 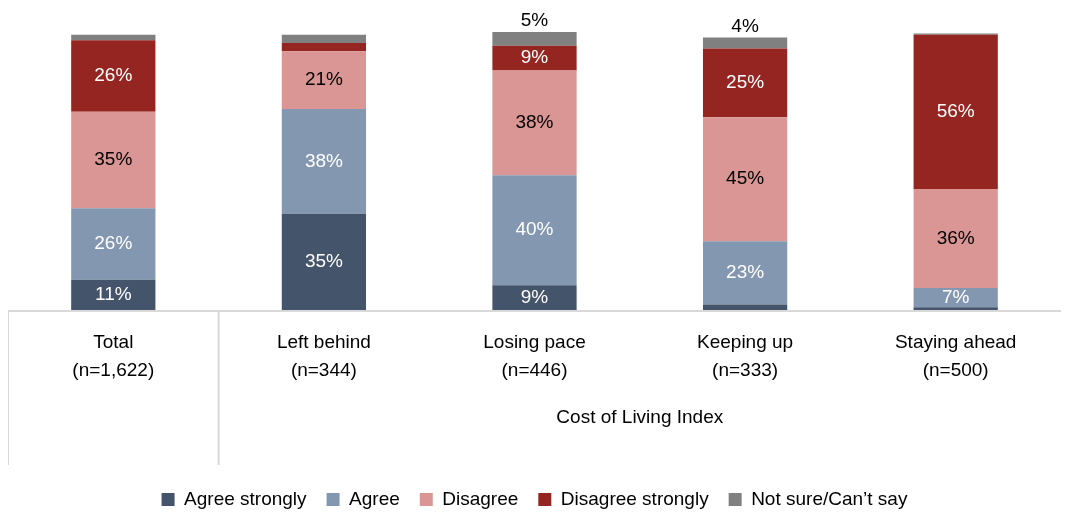 What do you see at coordinates (480, 498) in the screenshot?
I see `legend-label: Disagree` at bounding box center [480, 498].